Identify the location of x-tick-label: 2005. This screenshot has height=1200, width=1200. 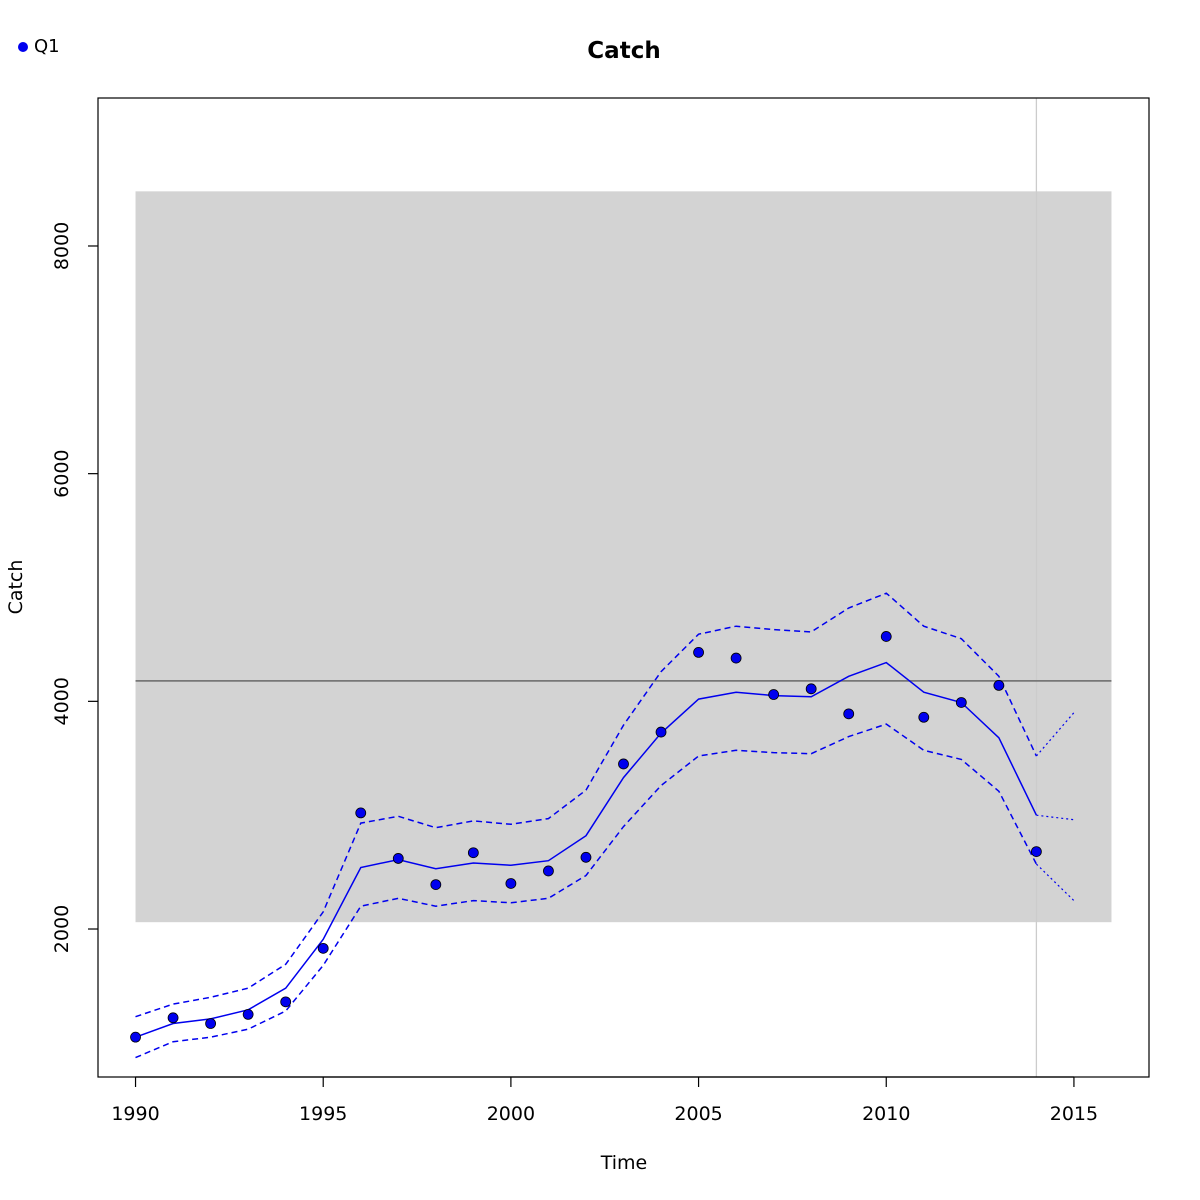
(698, 1114).